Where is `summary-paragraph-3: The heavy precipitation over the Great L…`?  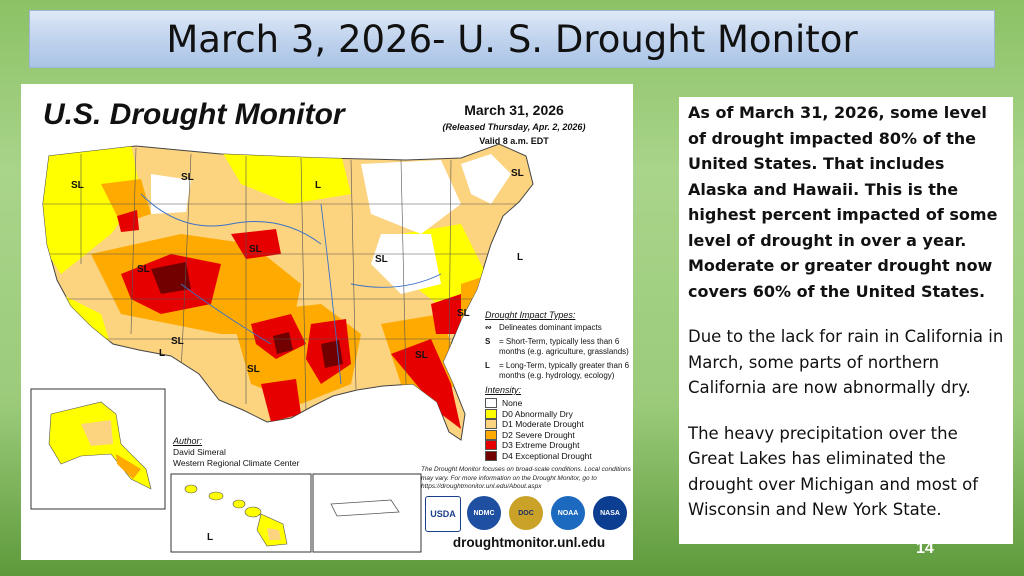 summary-paragraph-3: The heavy precipitation over the Great L… is located at coordinates (833, 471).